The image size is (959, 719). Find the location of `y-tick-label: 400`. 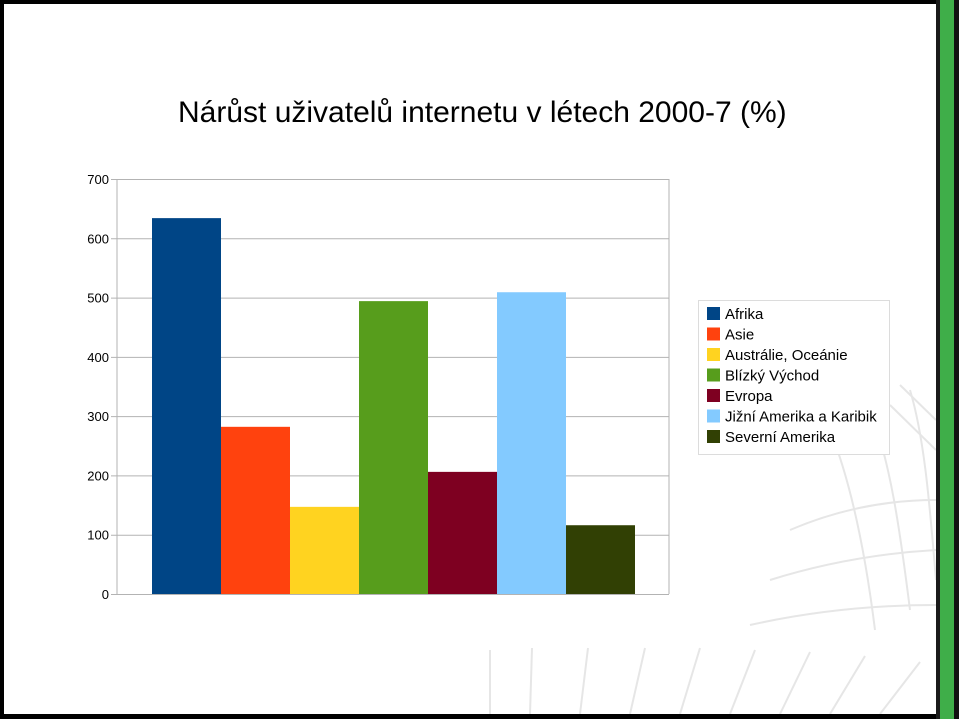

y-tick-label: 400 is located at coordinates (98, 357).